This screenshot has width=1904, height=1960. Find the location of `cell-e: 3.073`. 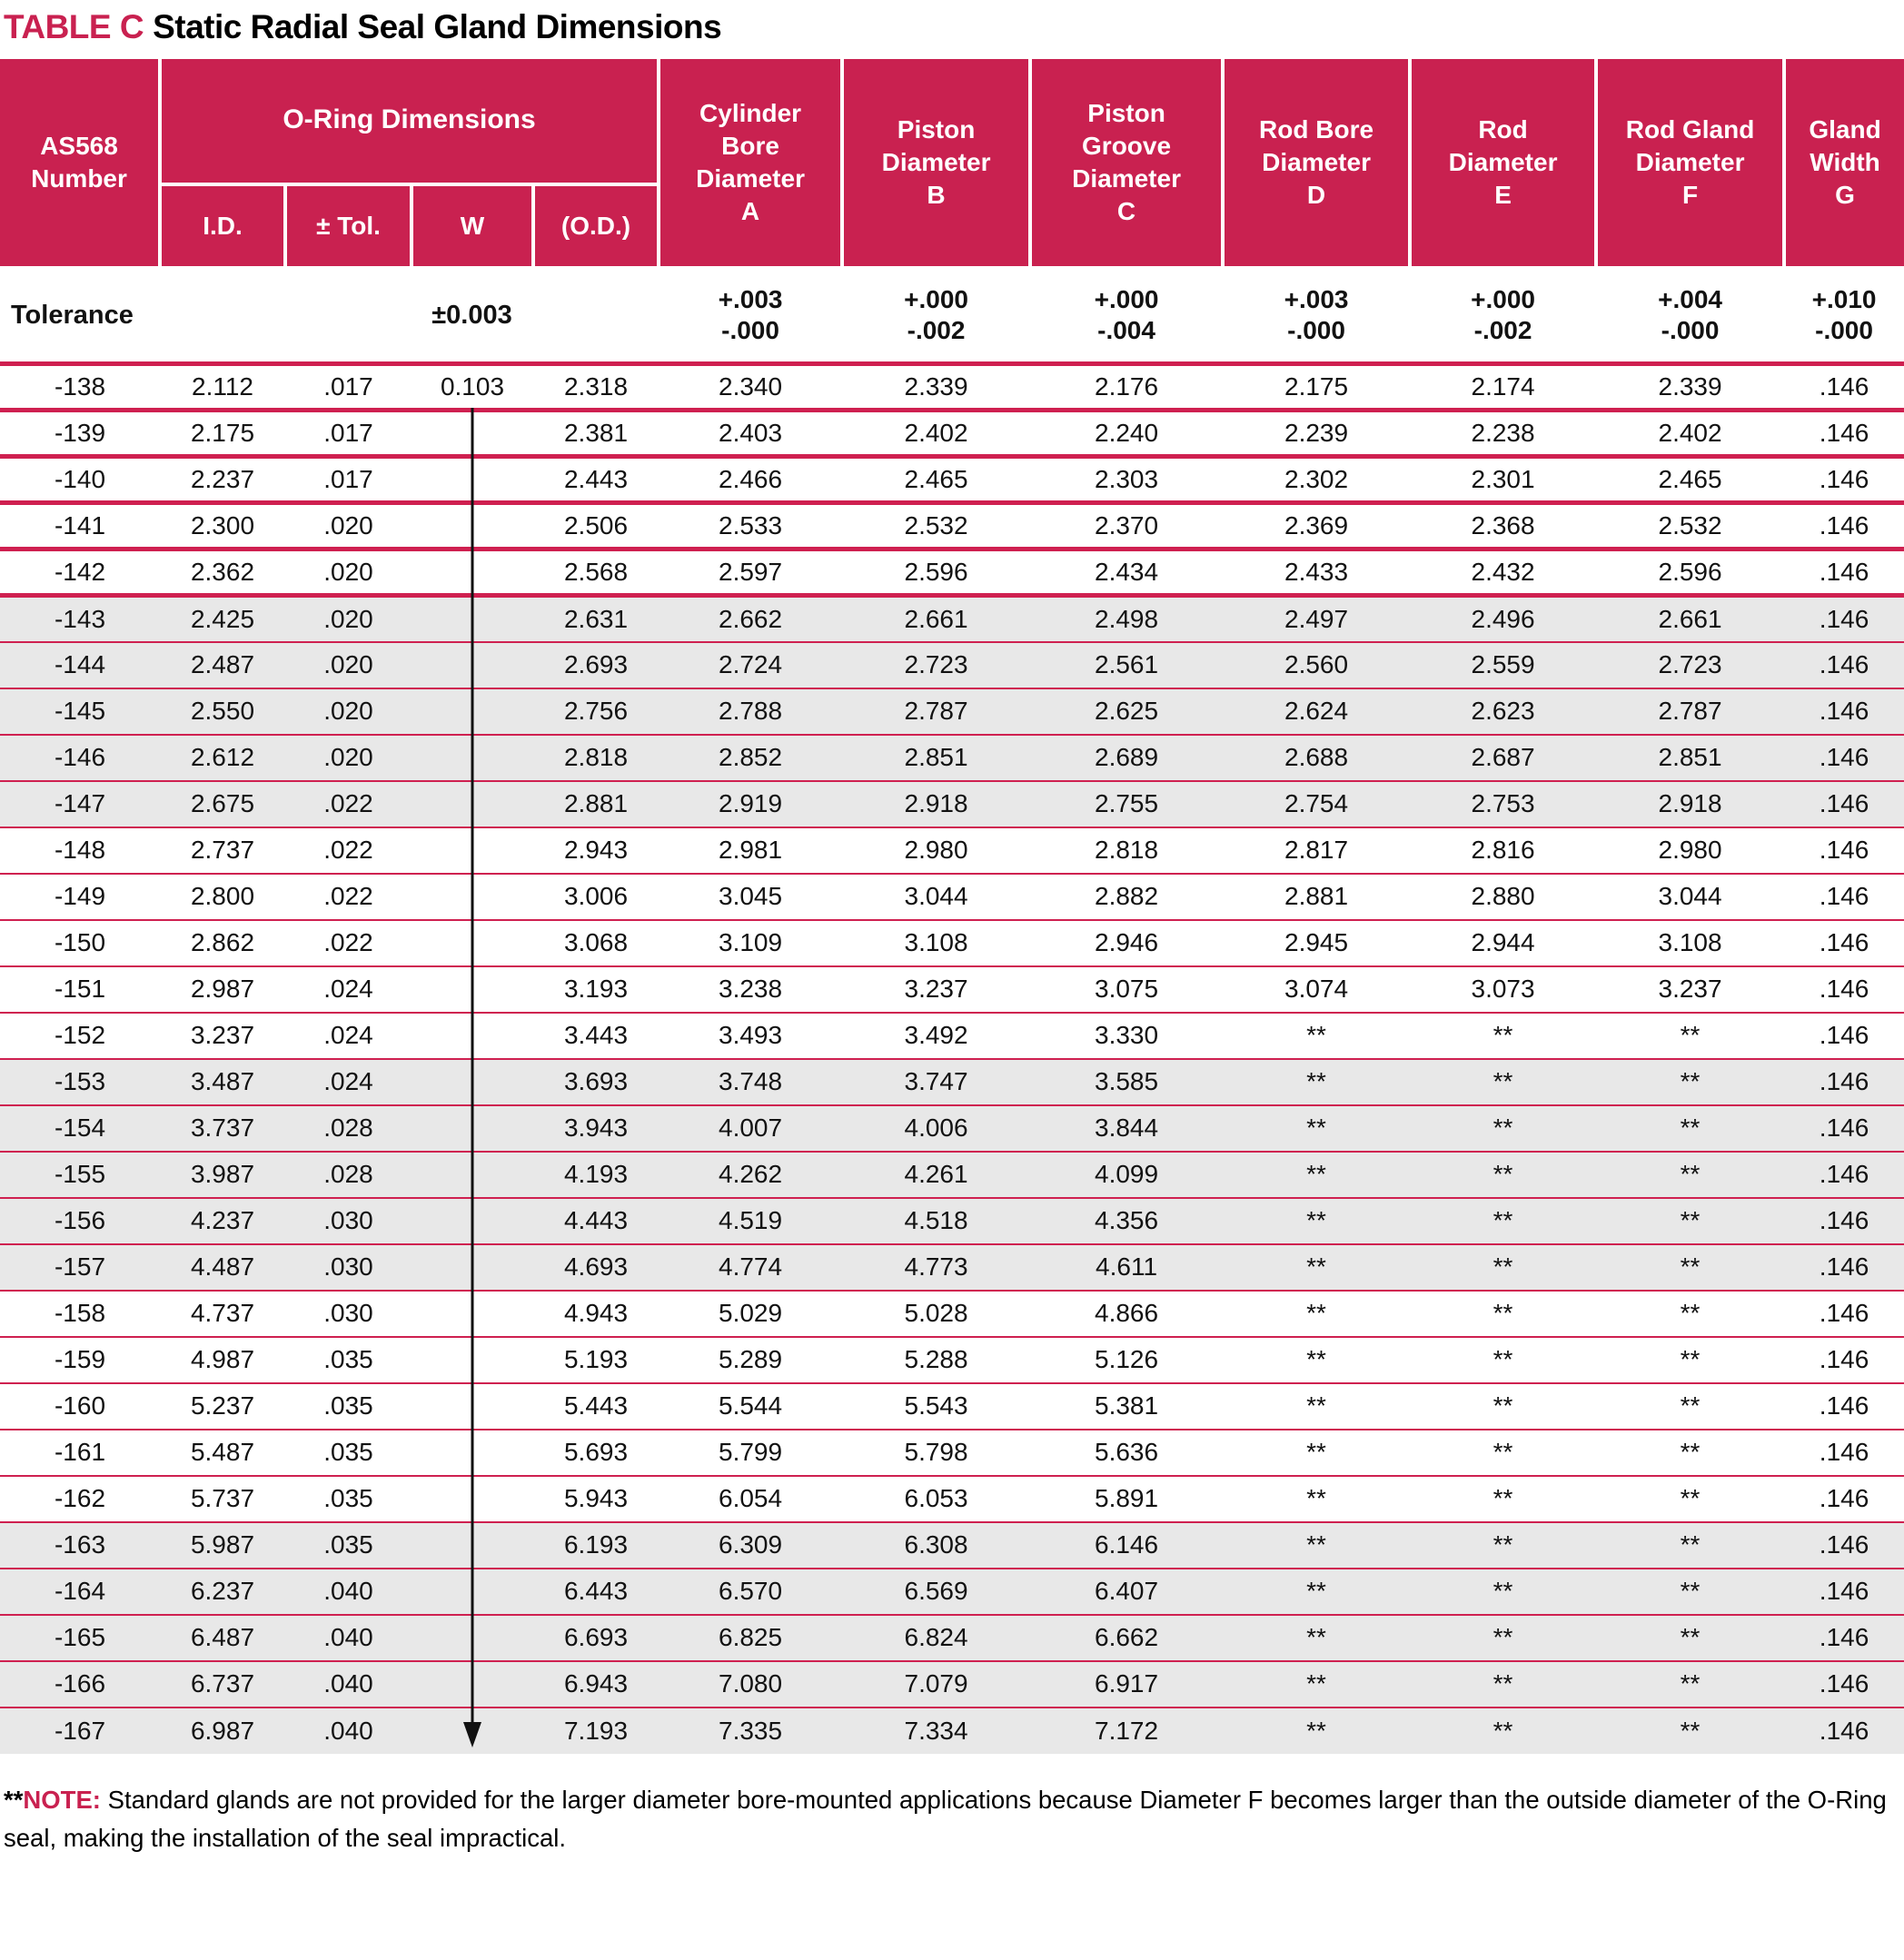

cell-e: 3.073 is located at coordinates (1504, 989).